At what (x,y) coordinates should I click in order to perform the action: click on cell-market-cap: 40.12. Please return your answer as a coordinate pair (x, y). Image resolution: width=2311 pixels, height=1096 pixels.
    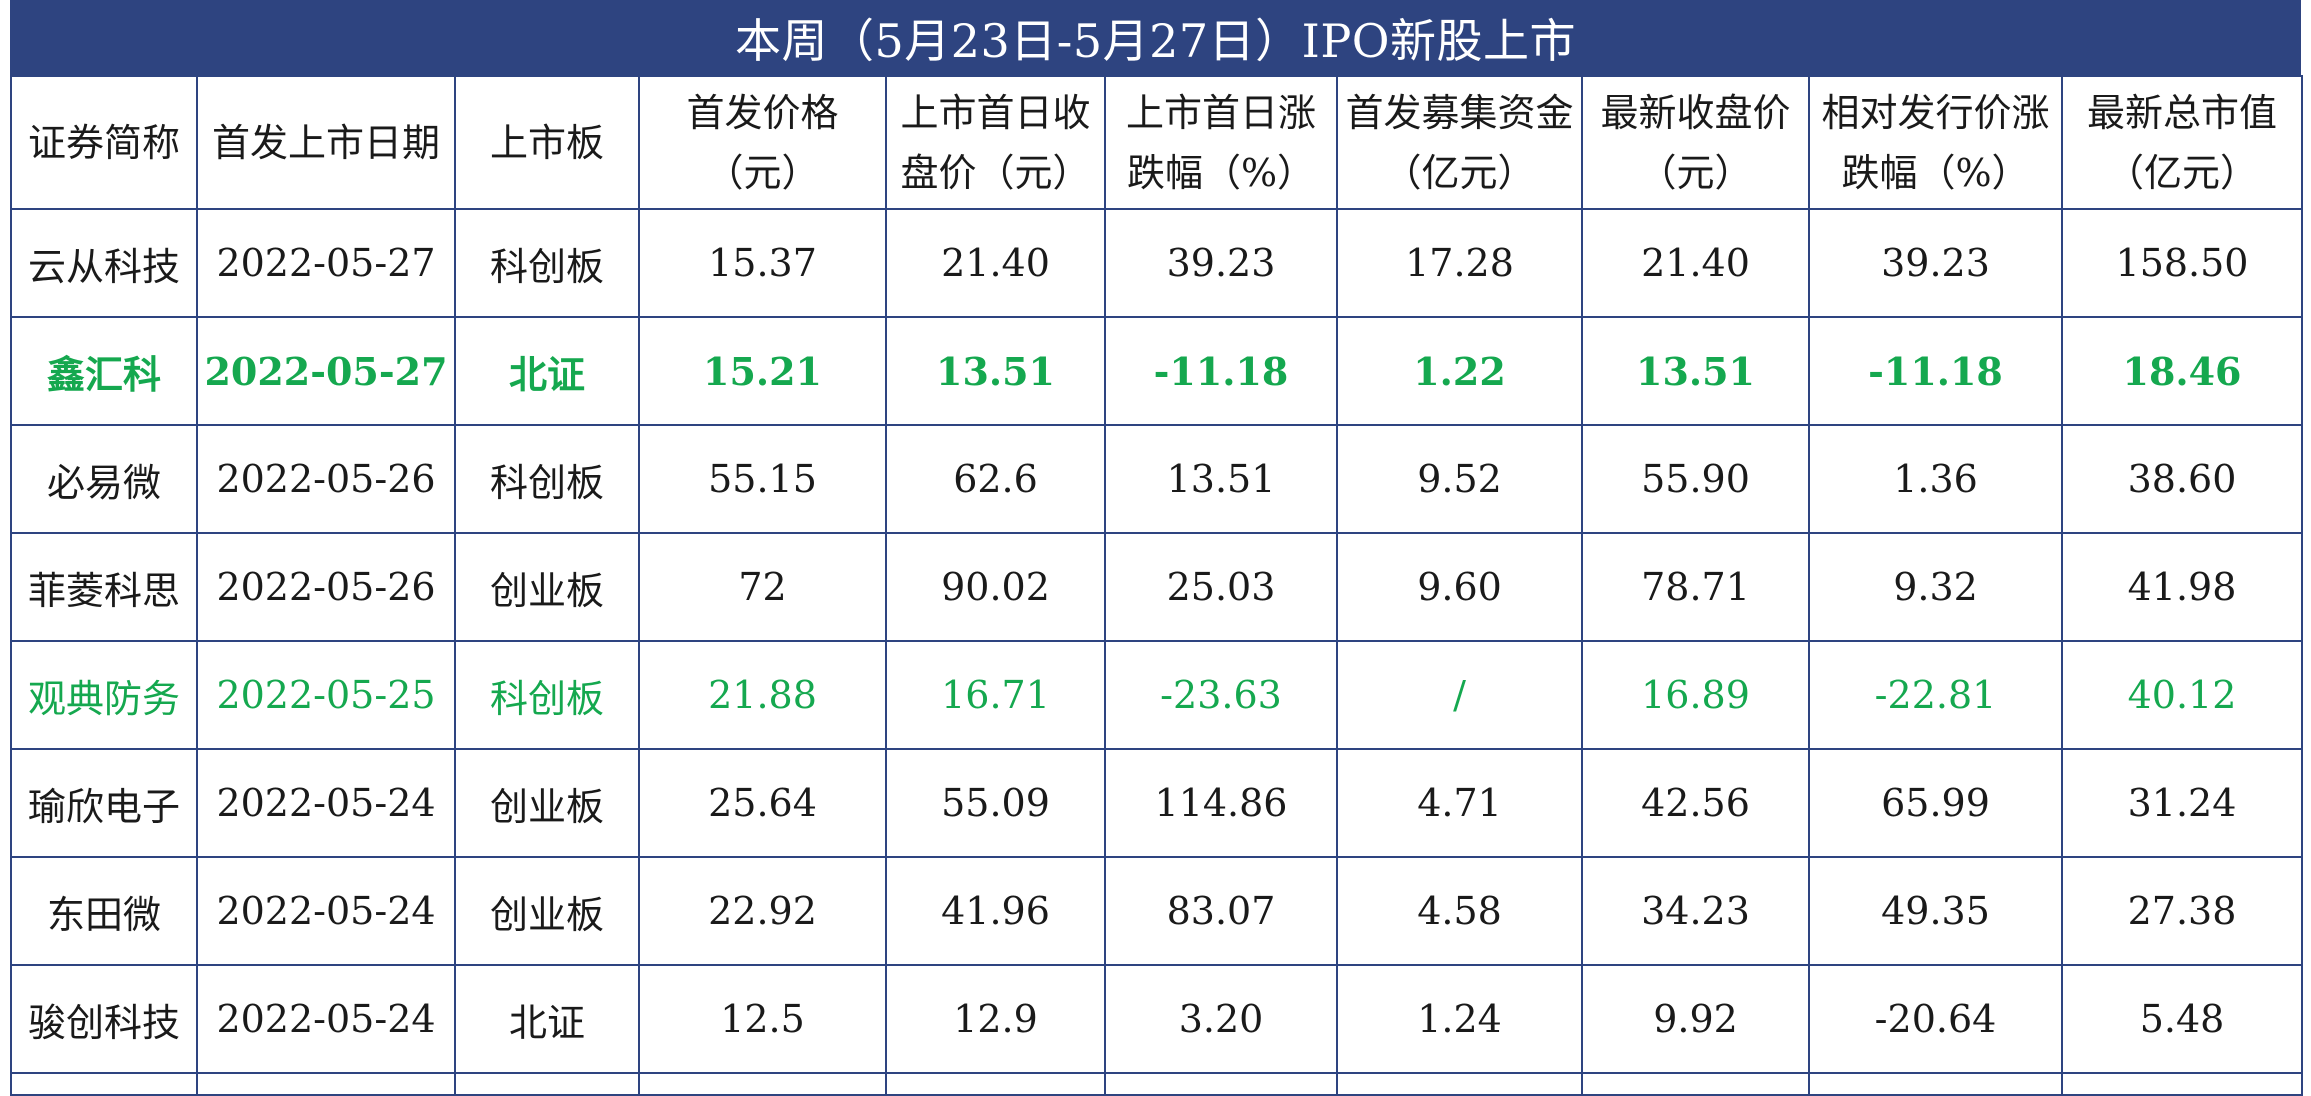
    Looking at the image, I should click on (2182, 695).